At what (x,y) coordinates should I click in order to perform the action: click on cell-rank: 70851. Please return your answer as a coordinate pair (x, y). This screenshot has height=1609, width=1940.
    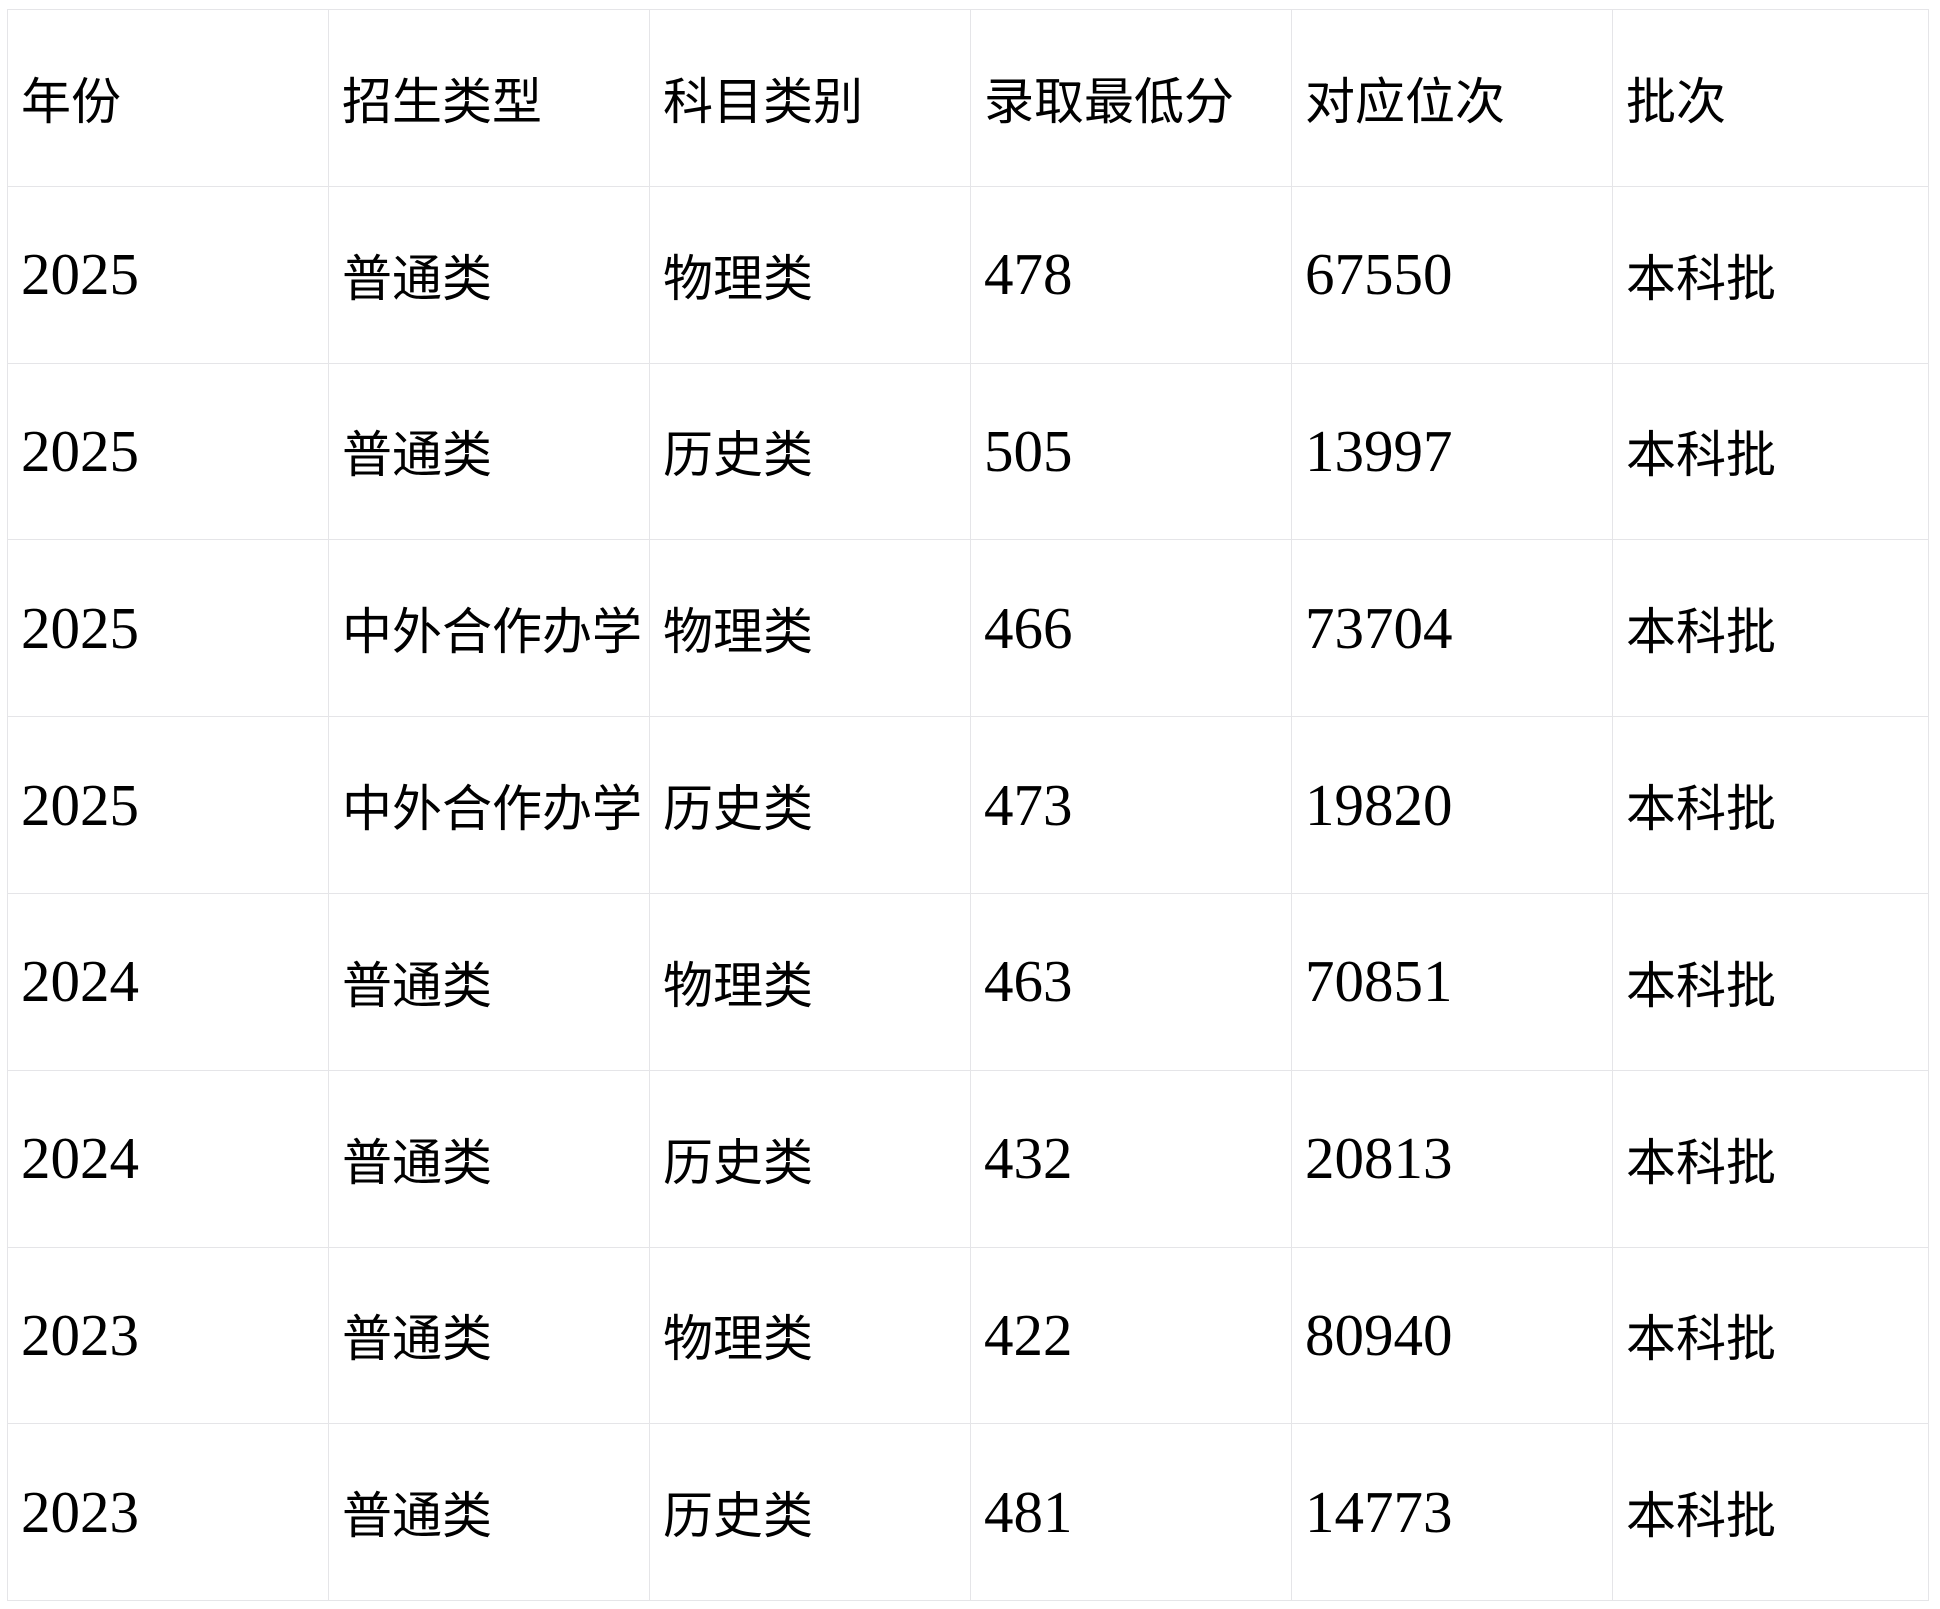
    Looking at the image, I should click on (1452, 981).